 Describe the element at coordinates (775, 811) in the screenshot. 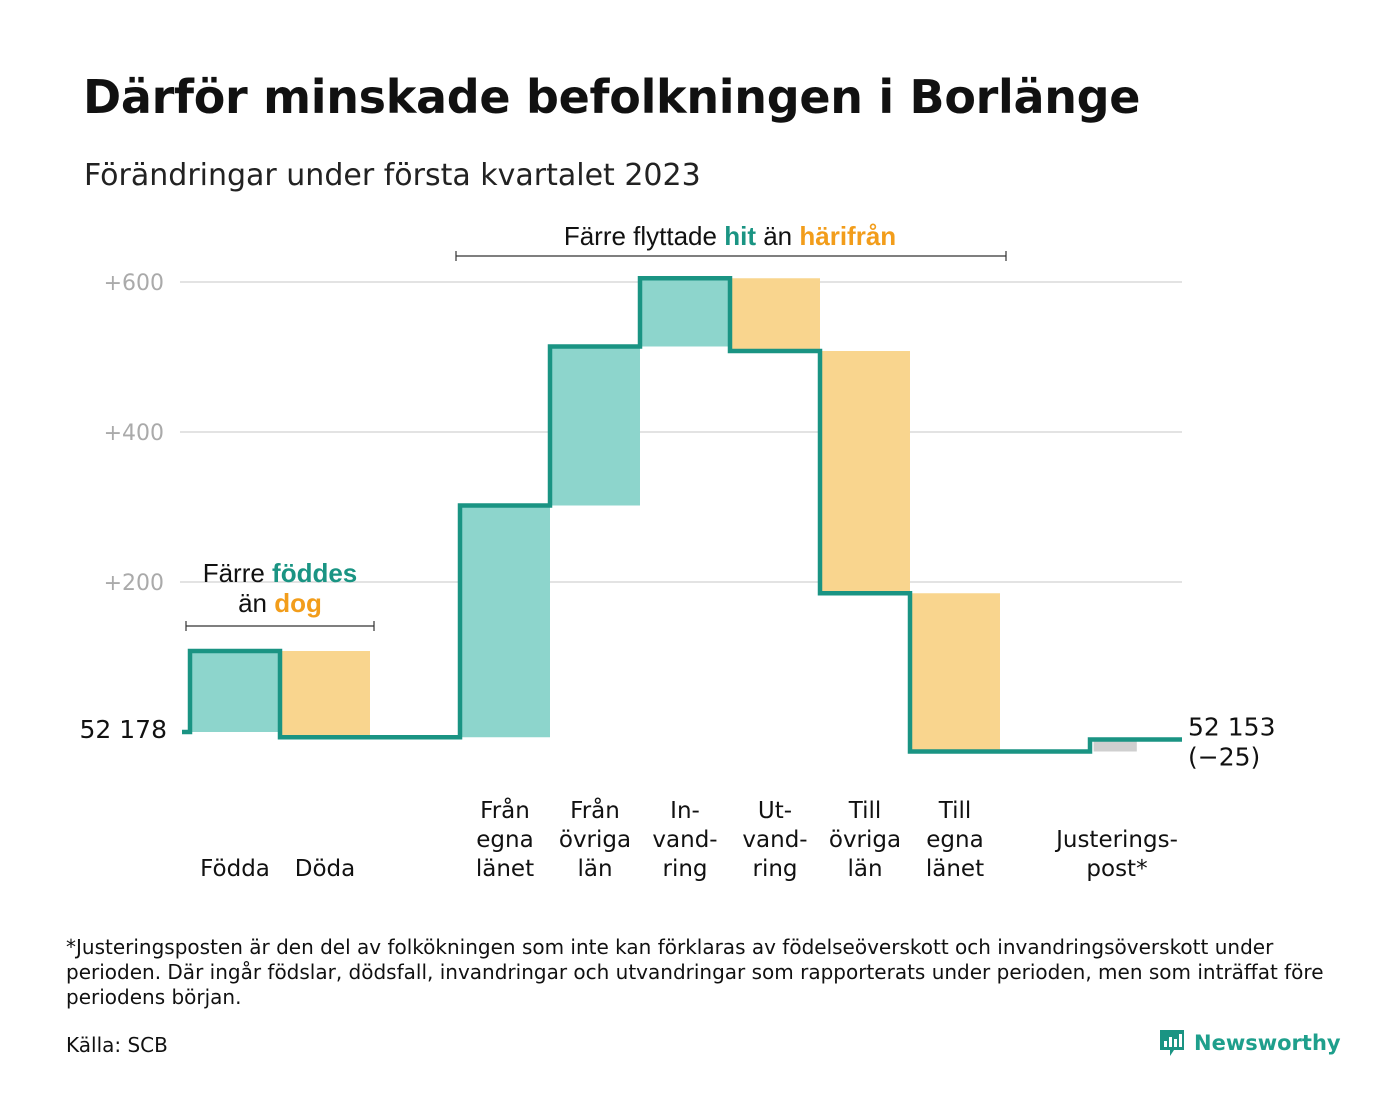

I see `category-label: Ut-` at that location.